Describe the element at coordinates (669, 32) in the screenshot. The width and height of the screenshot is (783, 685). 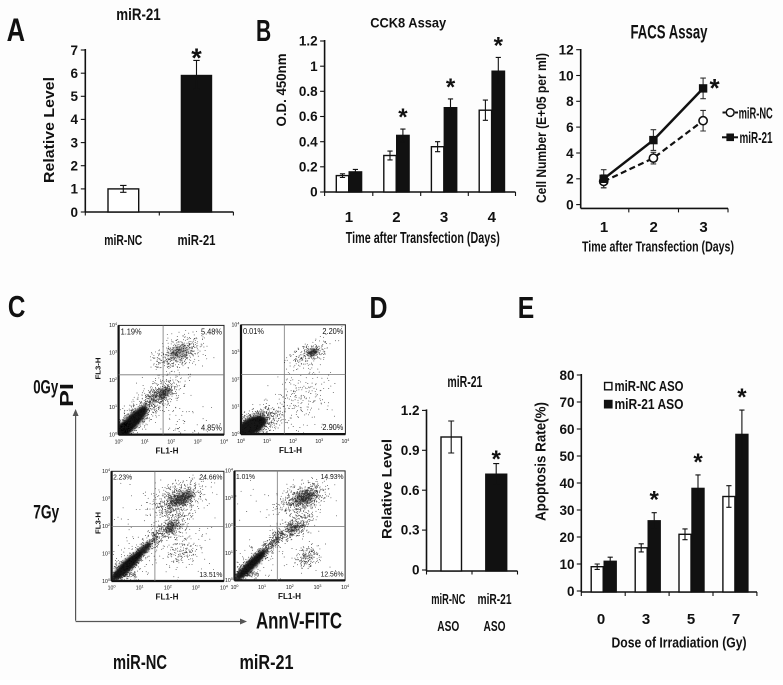
I see `svg-text: FACS Assay` at that location.